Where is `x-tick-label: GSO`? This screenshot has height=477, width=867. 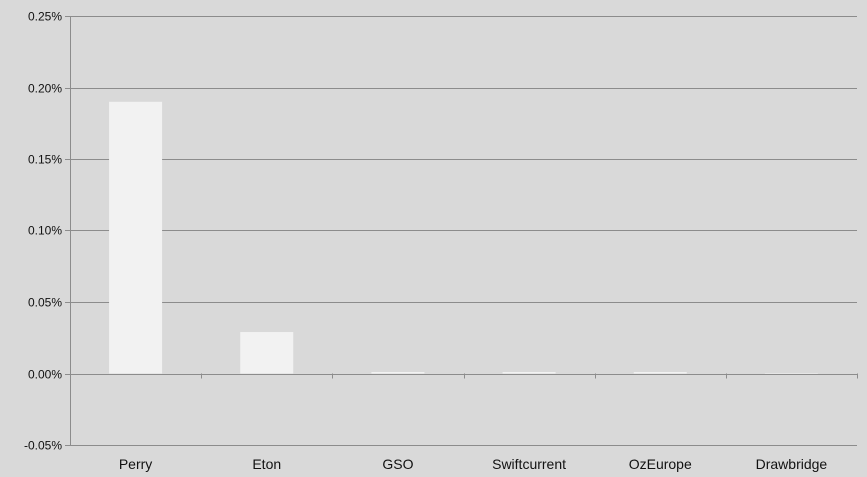
x-tick-label: GSO is located at coordinates (397, 464).